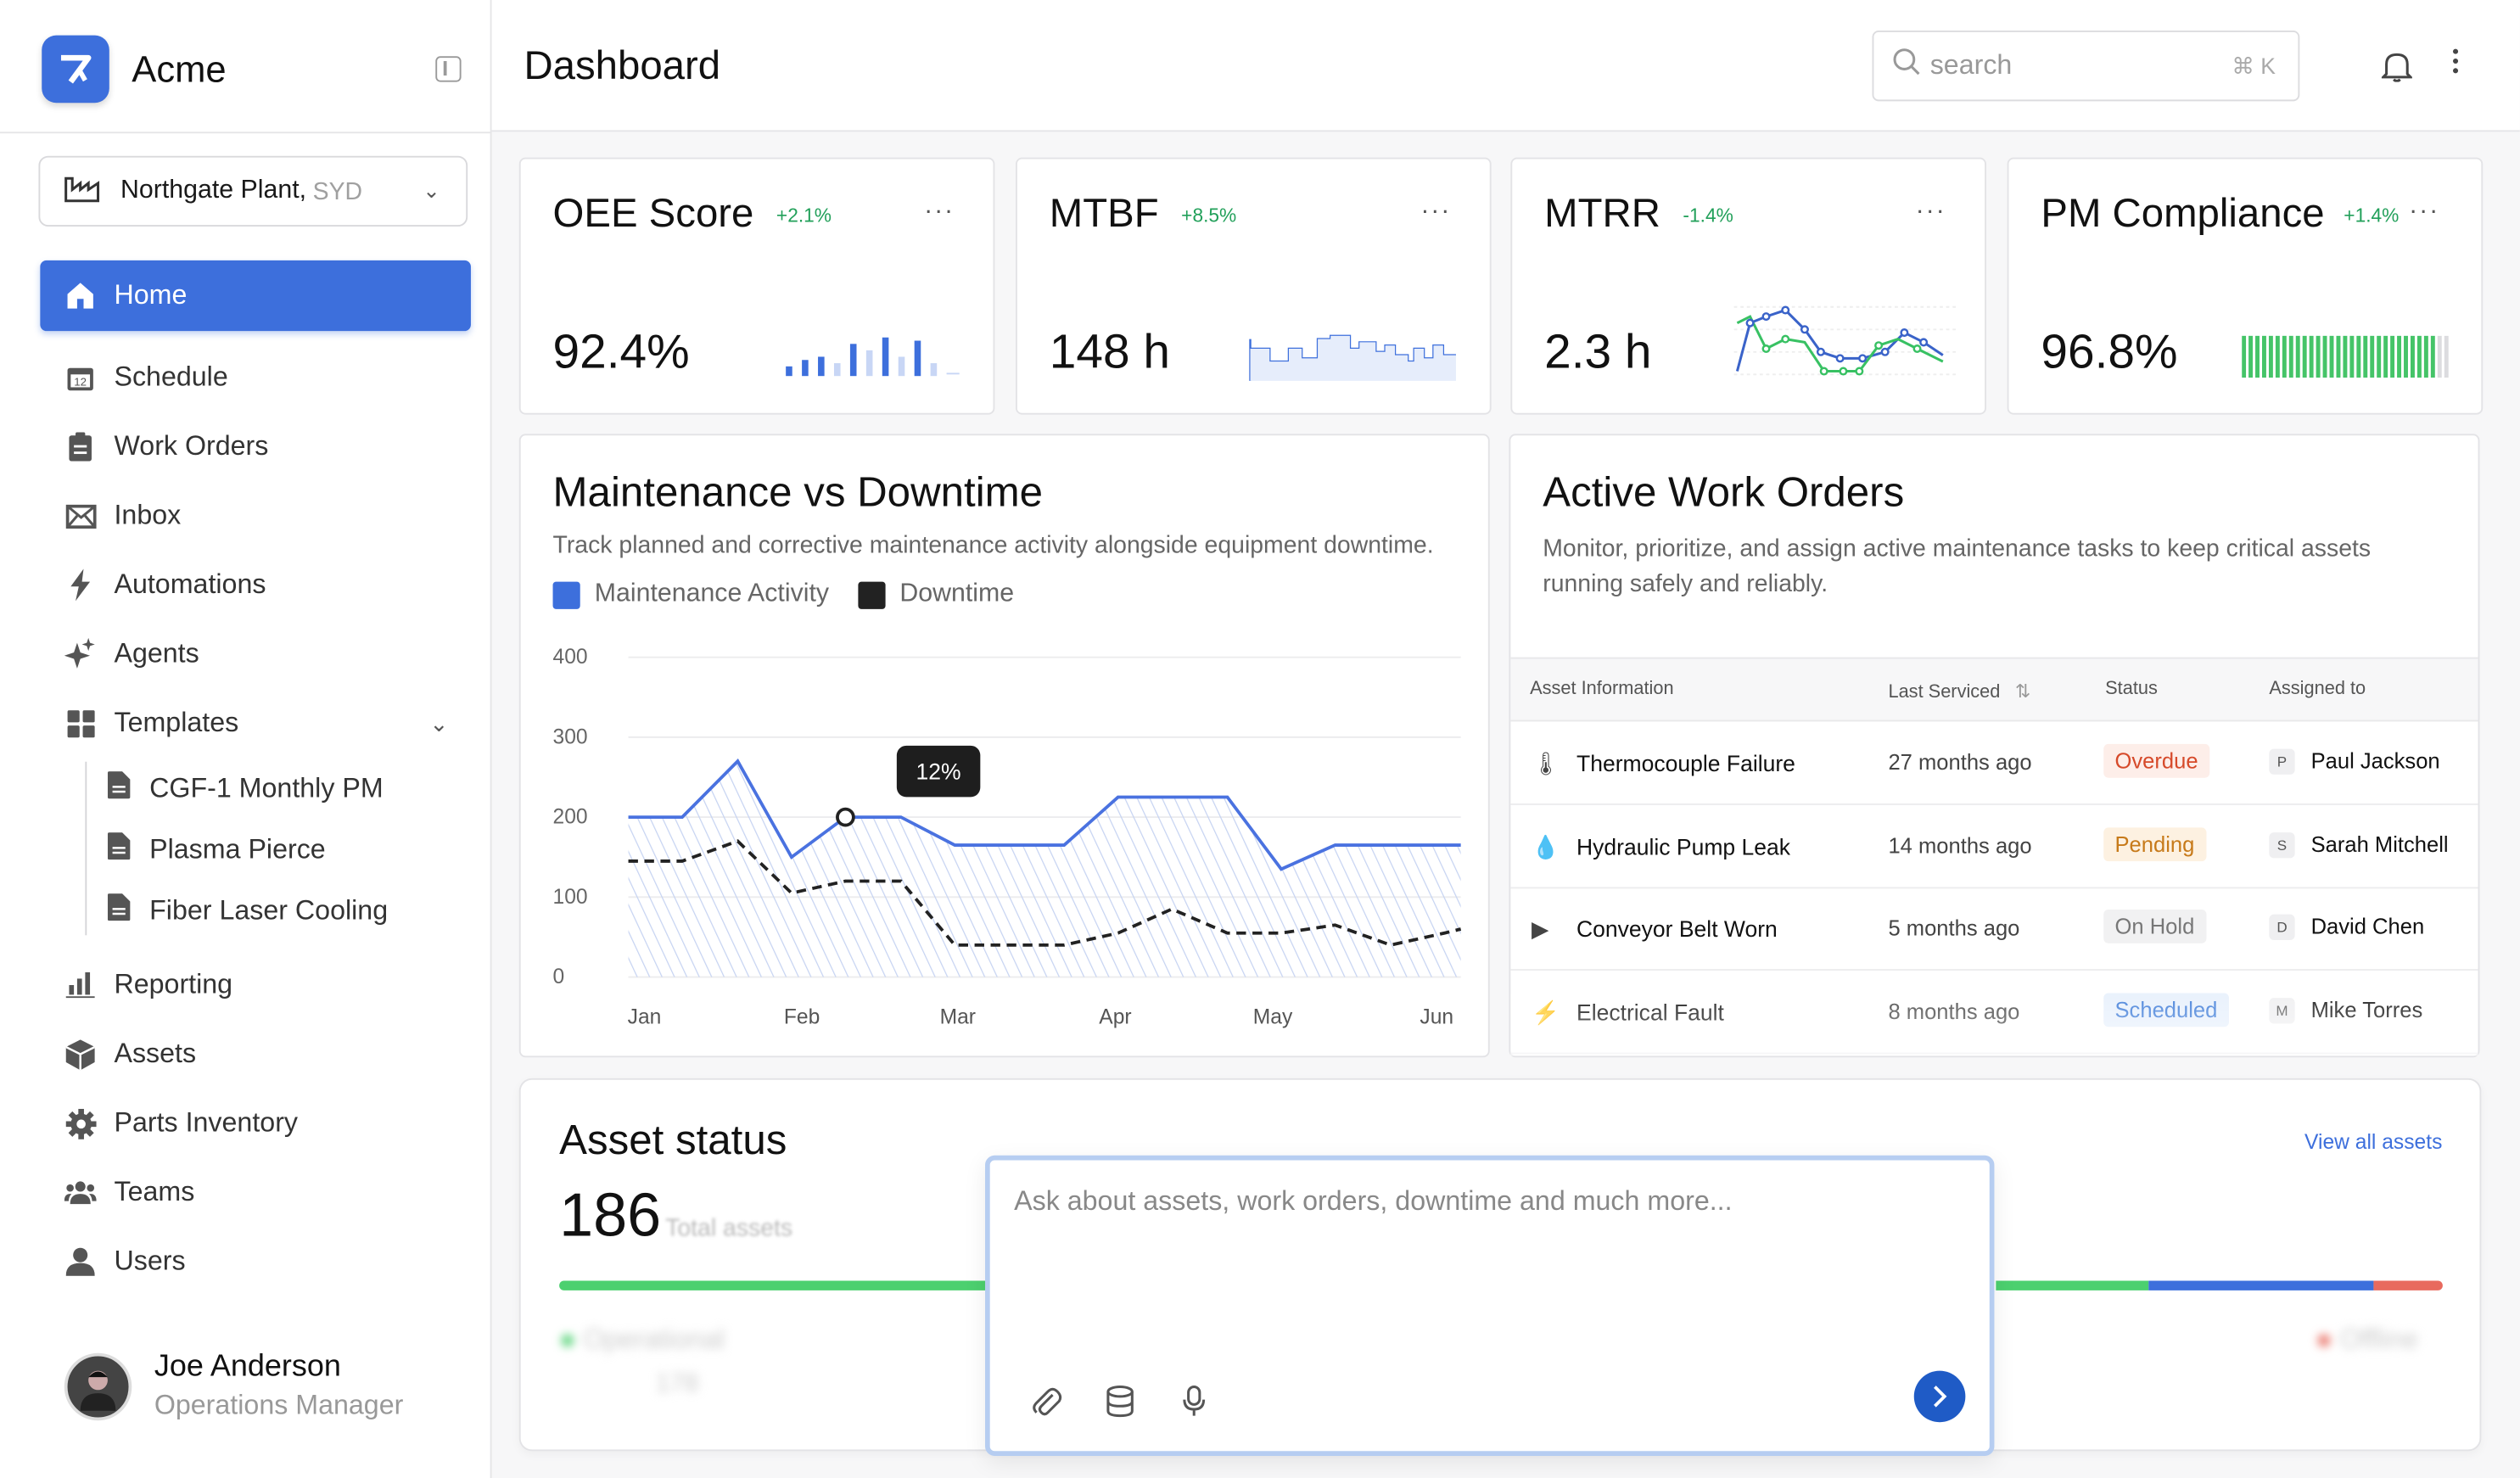 The width and height of the screenshot is (2520, 1478). Describe the element at coordinates (2155, 926) in the screenshot. I see `status-badge: On Hold` at that location.